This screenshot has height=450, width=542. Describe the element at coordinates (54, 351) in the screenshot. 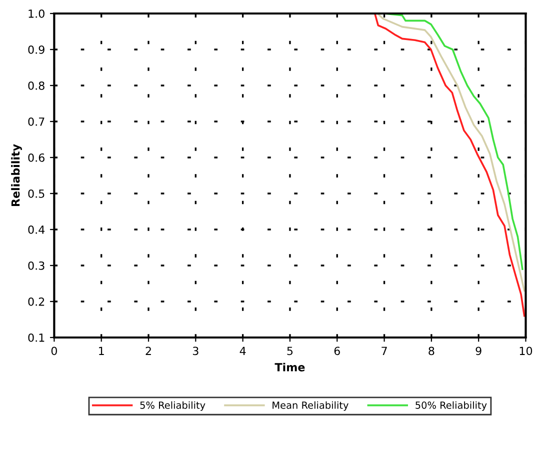

I see `x-tick-label: 0` at that location.